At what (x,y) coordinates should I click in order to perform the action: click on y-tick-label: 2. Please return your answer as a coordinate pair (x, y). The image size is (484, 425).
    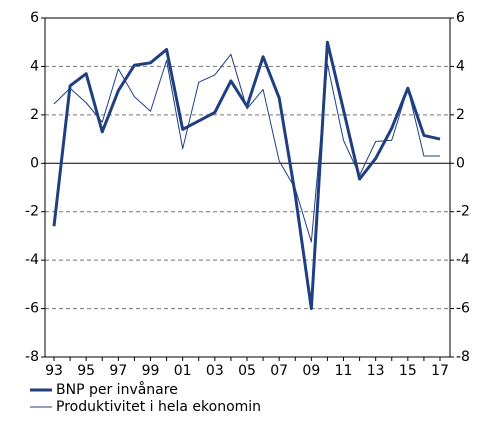
    Looking at the image, I should click on (34, 115).